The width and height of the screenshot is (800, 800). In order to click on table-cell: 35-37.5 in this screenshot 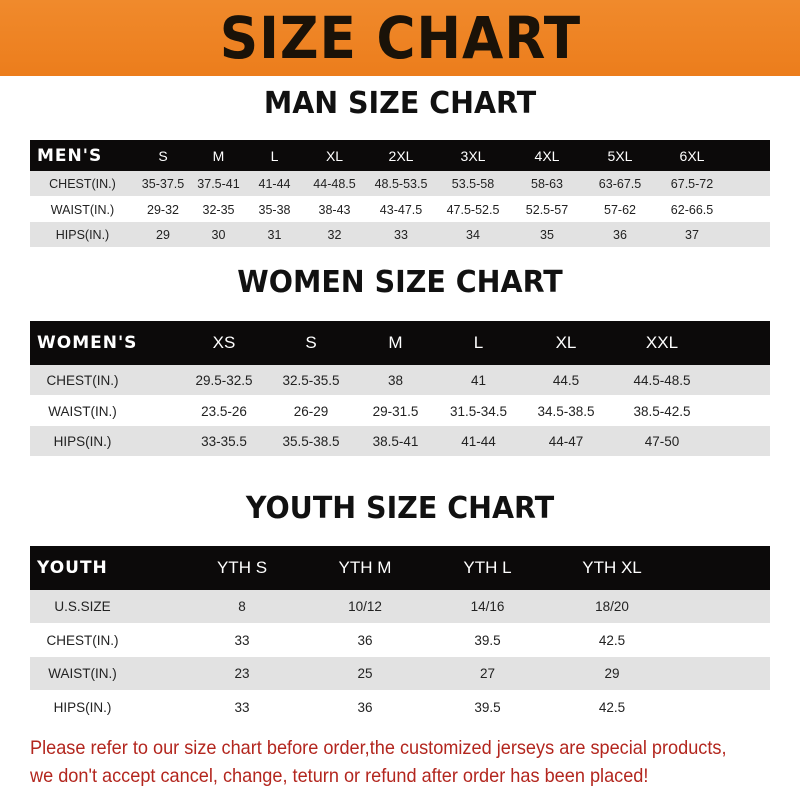, I will do `click(163, 183)`.